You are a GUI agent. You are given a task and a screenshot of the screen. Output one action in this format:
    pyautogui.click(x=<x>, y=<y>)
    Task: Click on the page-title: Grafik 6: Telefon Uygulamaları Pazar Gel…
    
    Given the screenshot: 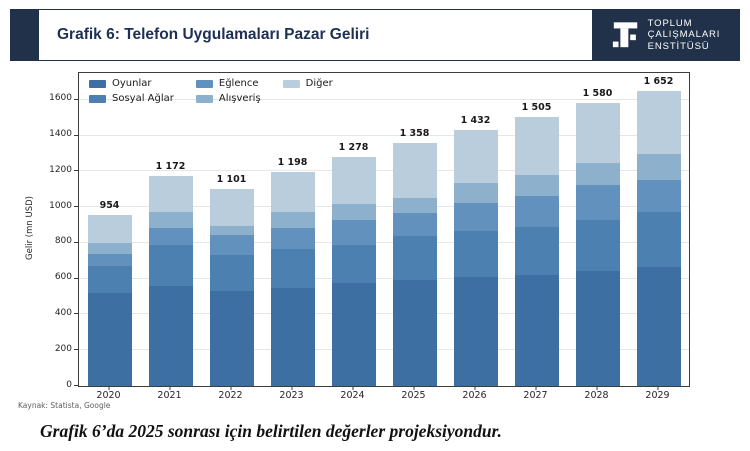 What is the action you would take?
    pyautogui.click(x=213, y=34)
    